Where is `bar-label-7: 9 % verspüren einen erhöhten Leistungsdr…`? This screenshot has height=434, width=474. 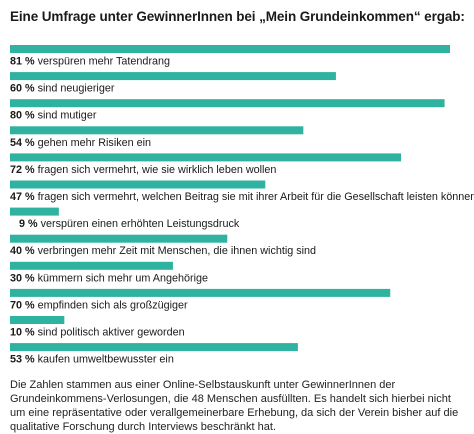 bar-label-7: 9 % verspüren einen erhöhten Leistungsdr… is located at coordinates (129, 224).